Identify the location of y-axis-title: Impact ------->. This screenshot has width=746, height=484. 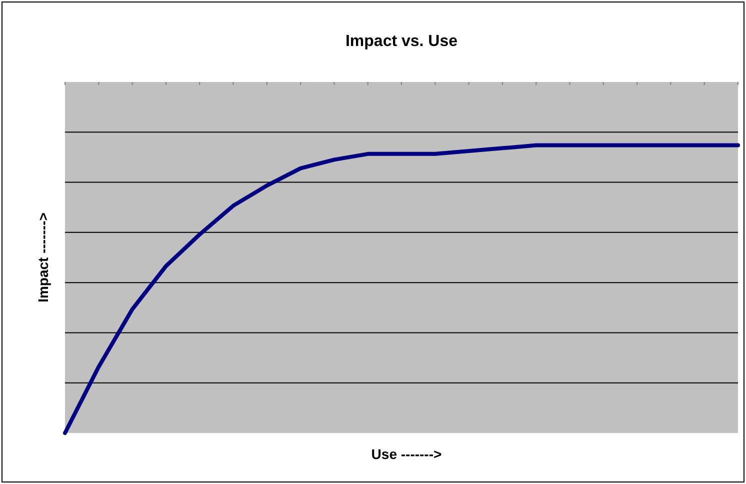
(43, 257).